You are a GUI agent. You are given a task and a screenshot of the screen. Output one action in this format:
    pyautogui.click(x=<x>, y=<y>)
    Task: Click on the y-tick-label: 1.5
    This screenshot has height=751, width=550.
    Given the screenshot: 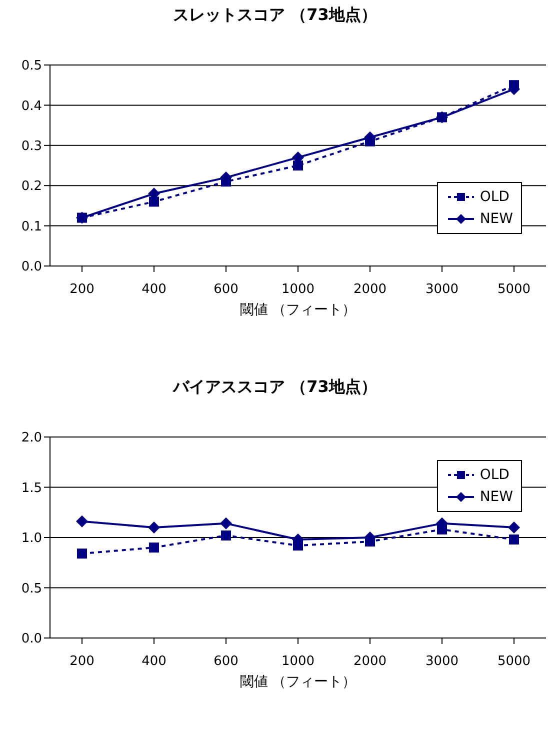 What is the action you would take?
    pyautogui.click(x=31, y=488)
    